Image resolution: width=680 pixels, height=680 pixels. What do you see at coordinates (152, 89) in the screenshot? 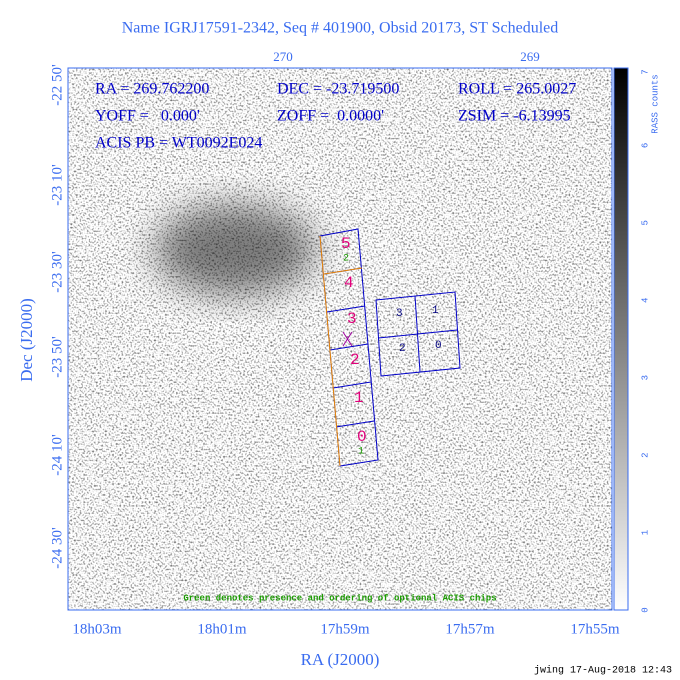
I see `info-line: RA = 269.762200` at bounding box center [152, 89].